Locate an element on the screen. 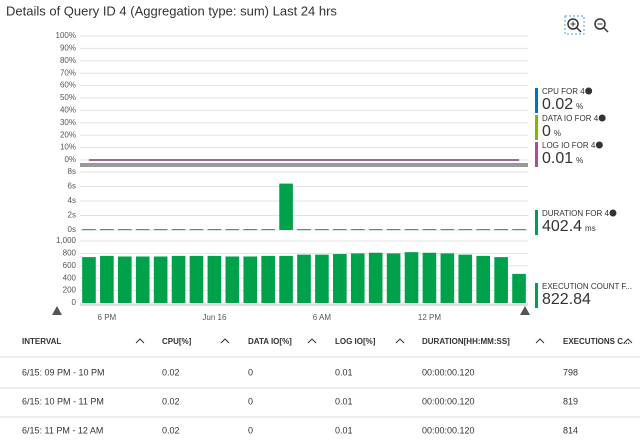 The width and height of the screenshot is (640, 441). zoom-out-button is located at coordinates (601, 25).